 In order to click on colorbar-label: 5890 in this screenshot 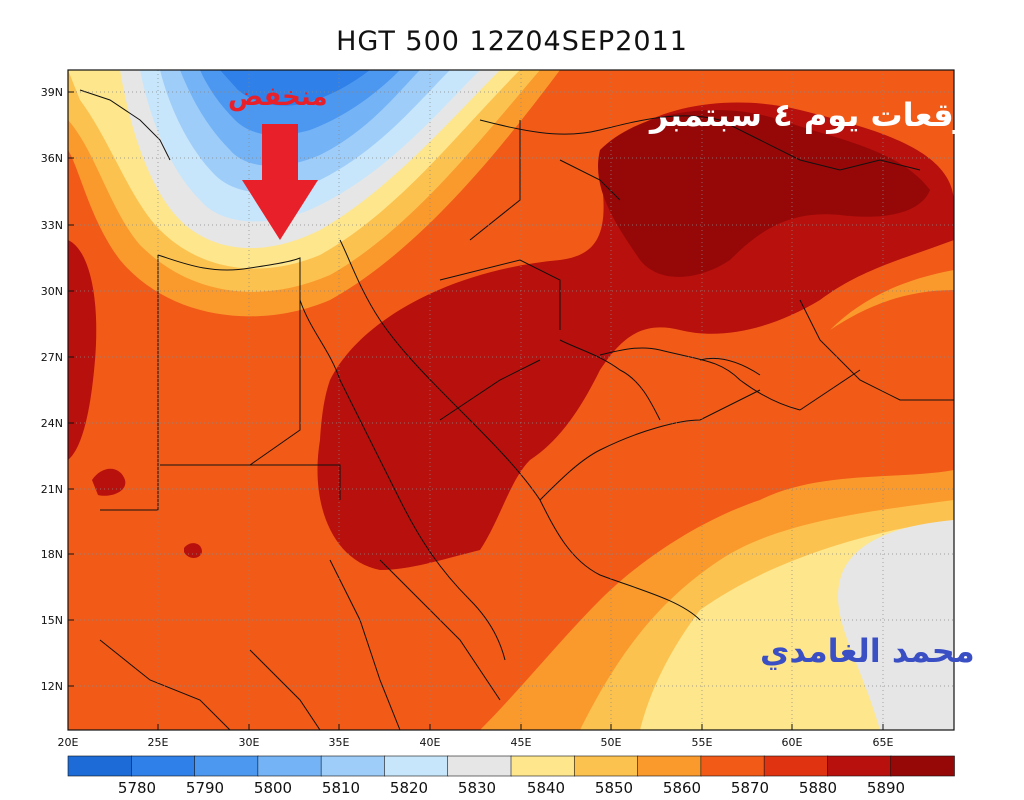, I will do `click(886, 788)`.